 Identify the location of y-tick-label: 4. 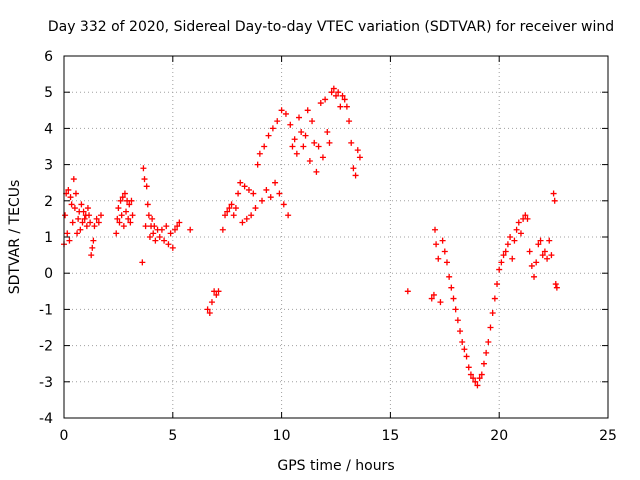
(48, 129).